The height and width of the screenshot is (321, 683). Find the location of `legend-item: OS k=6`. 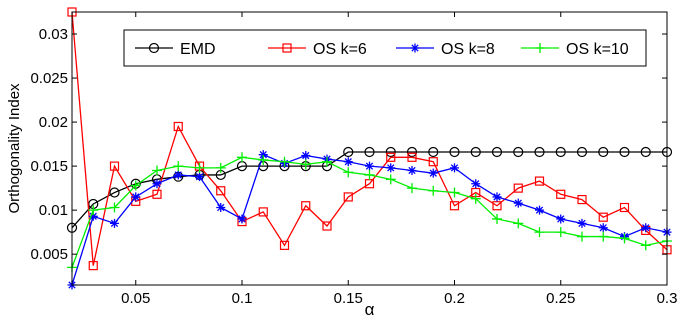

legend-item: OS k=6 is located at coordinates (317, 49).